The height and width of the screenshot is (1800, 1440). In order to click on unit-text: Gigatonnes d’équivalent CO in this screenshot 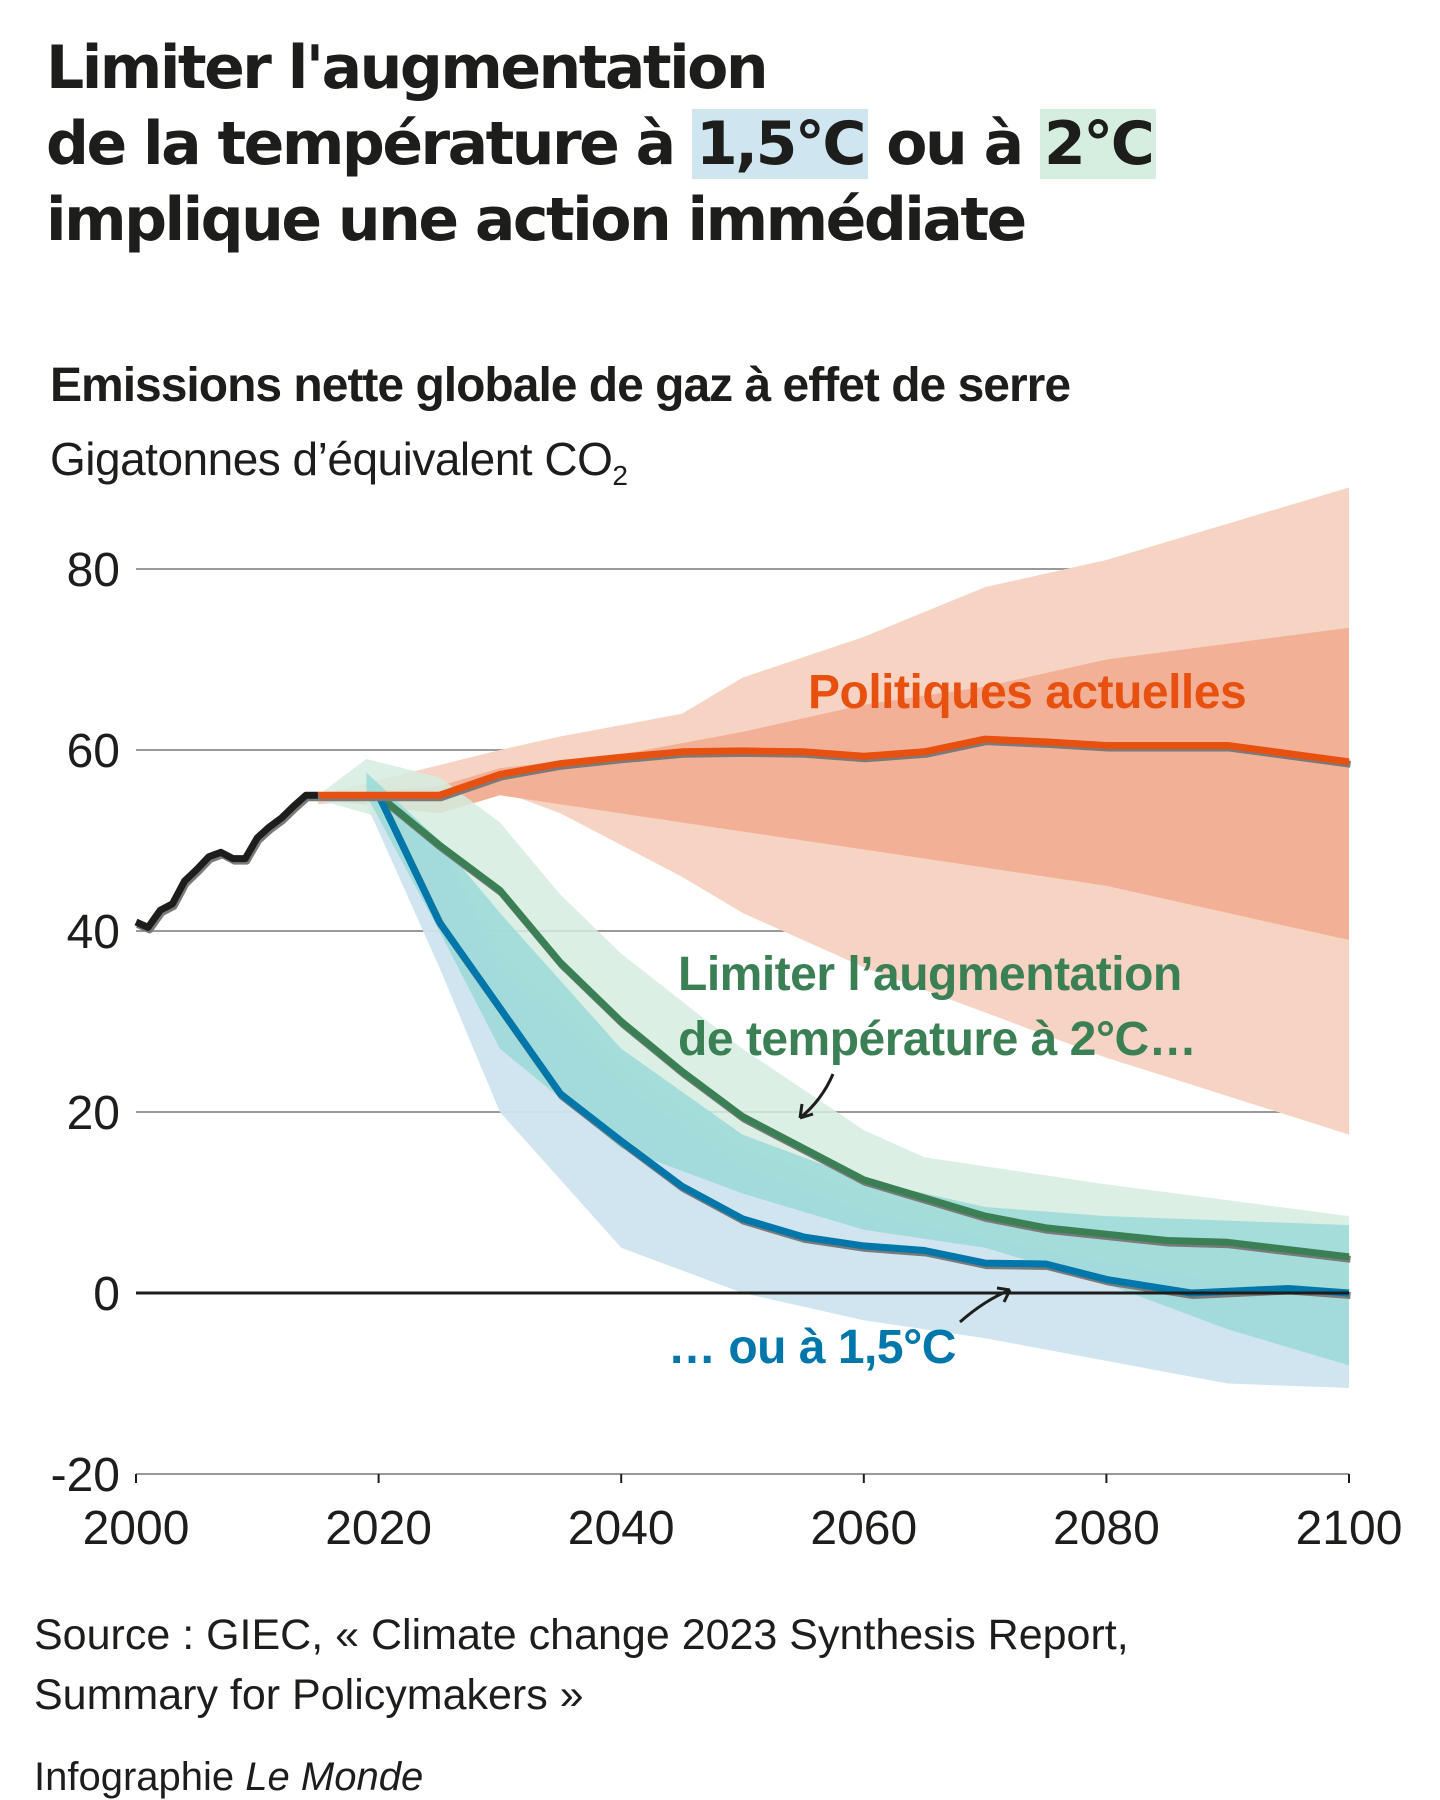, I will do `click(331, 459)`.